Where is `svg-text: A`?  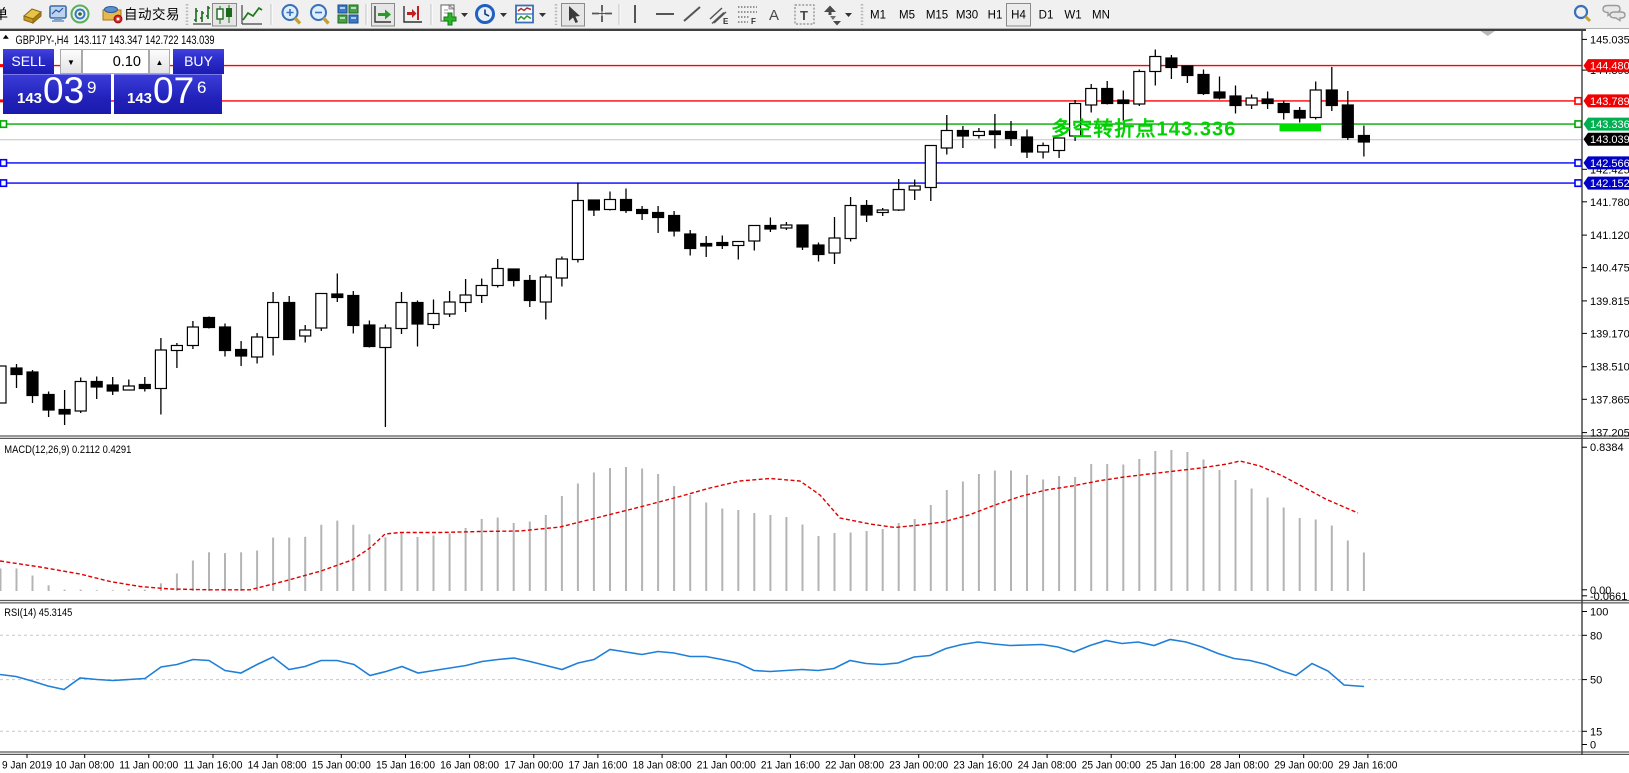 svg-text: A is located at coordinates (774, 15).